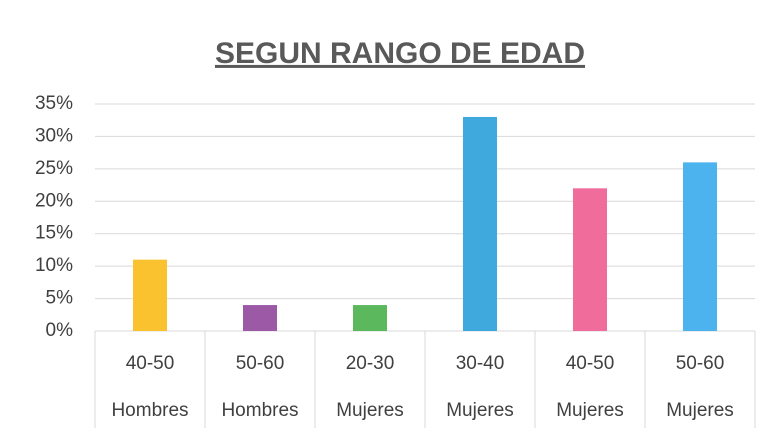  What do you see at coordinates (54, 135) in the screenshot?
I see `y-tick-label: 30%` at bounding box center [54, 135].